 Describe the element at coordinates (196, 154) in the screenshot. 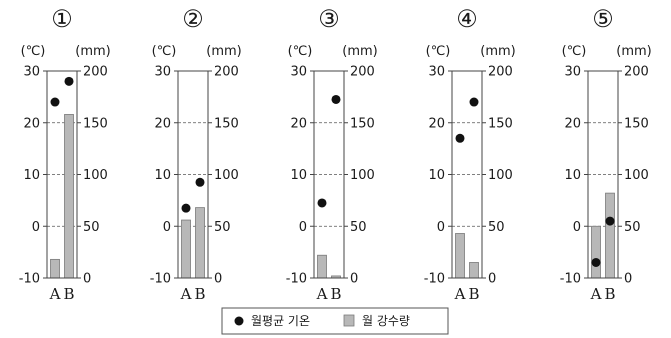

I see `chart-panel-2: ② (℃) (mm) -10 0 10 20 30 0 50 100 150 200 A B` at that location.